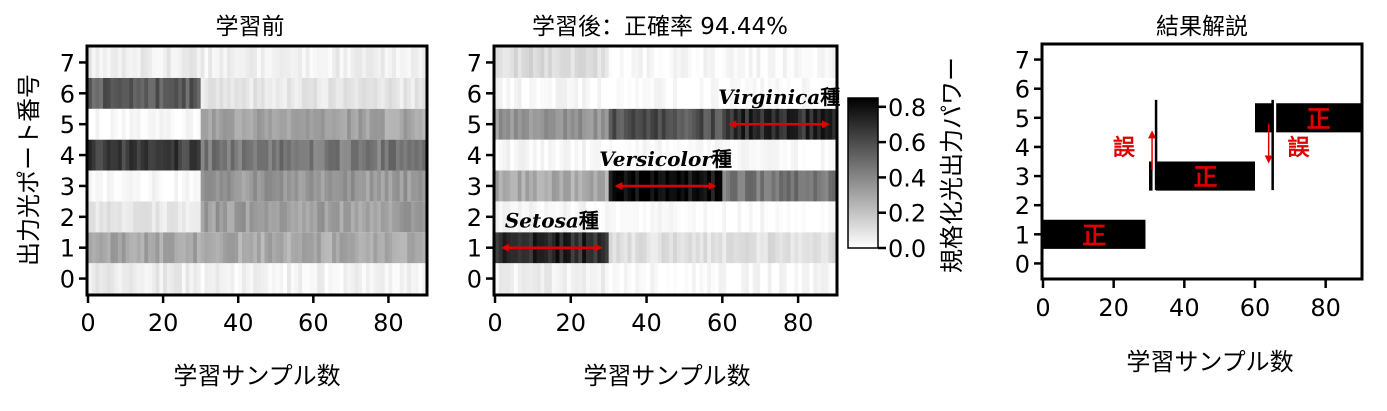 This screenshot has height=411, width=1387. What do you see at coordinates (1022, 177) in the screenshot?
I see `y-tick-label: 3` at bounding box center [1022, 177].